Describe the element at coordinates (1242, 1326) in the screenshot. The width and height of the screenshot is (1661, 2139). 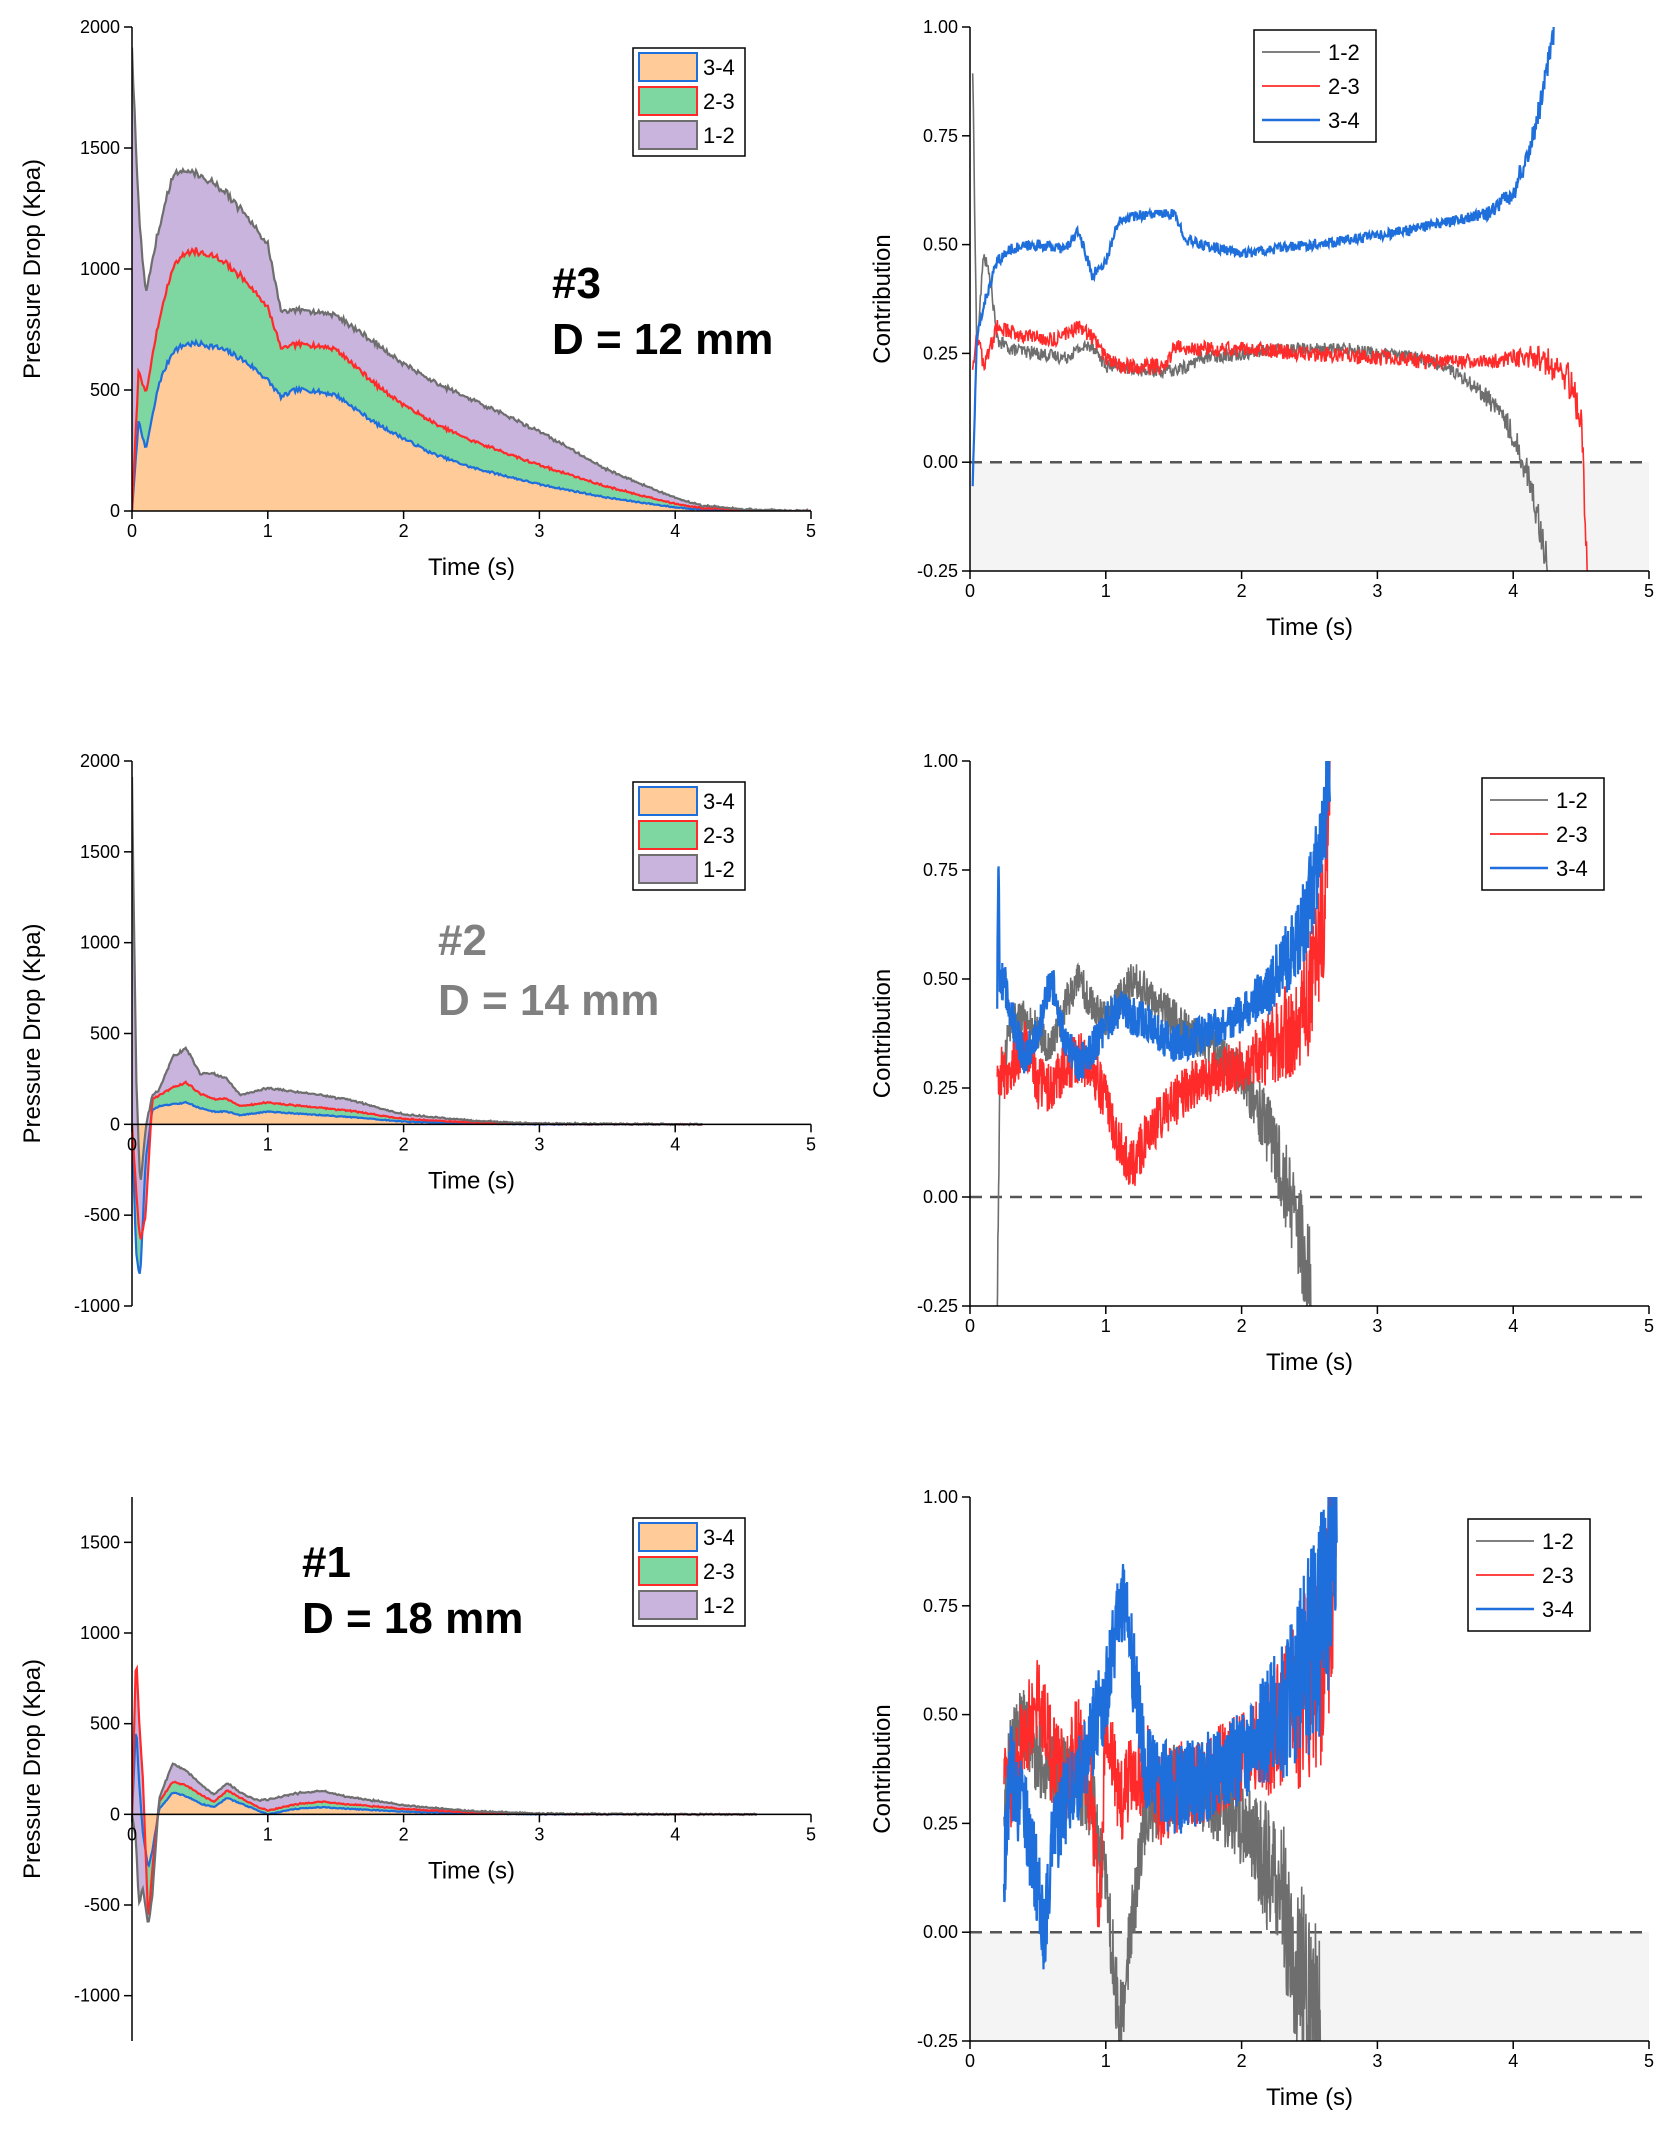
I see `p2-contribution-x-tick-label: 2` at that location.